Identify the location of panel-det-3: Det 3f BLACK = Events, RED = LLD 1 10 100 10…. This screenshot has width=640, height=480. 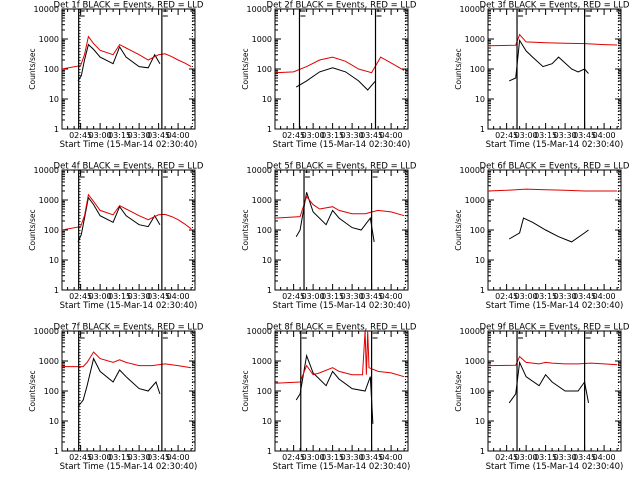
(542, 76).